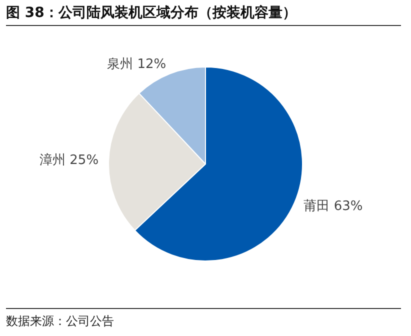  What do you see at coordinates (203, 15) in the screenshot?
I see `chart-title: 图 38：公司陆风装机区域分布（按装机容量）` at bounding box center [203, 15].